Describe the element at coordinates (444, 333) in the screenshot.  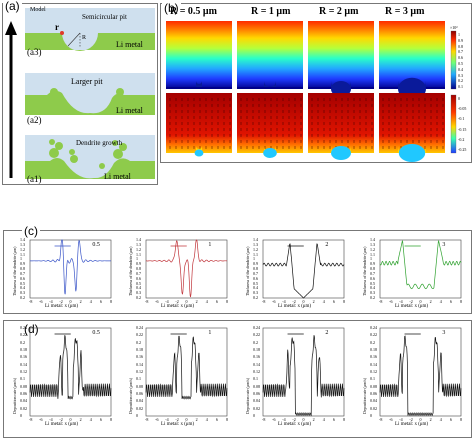
I see `legend-label: 3` at that location.